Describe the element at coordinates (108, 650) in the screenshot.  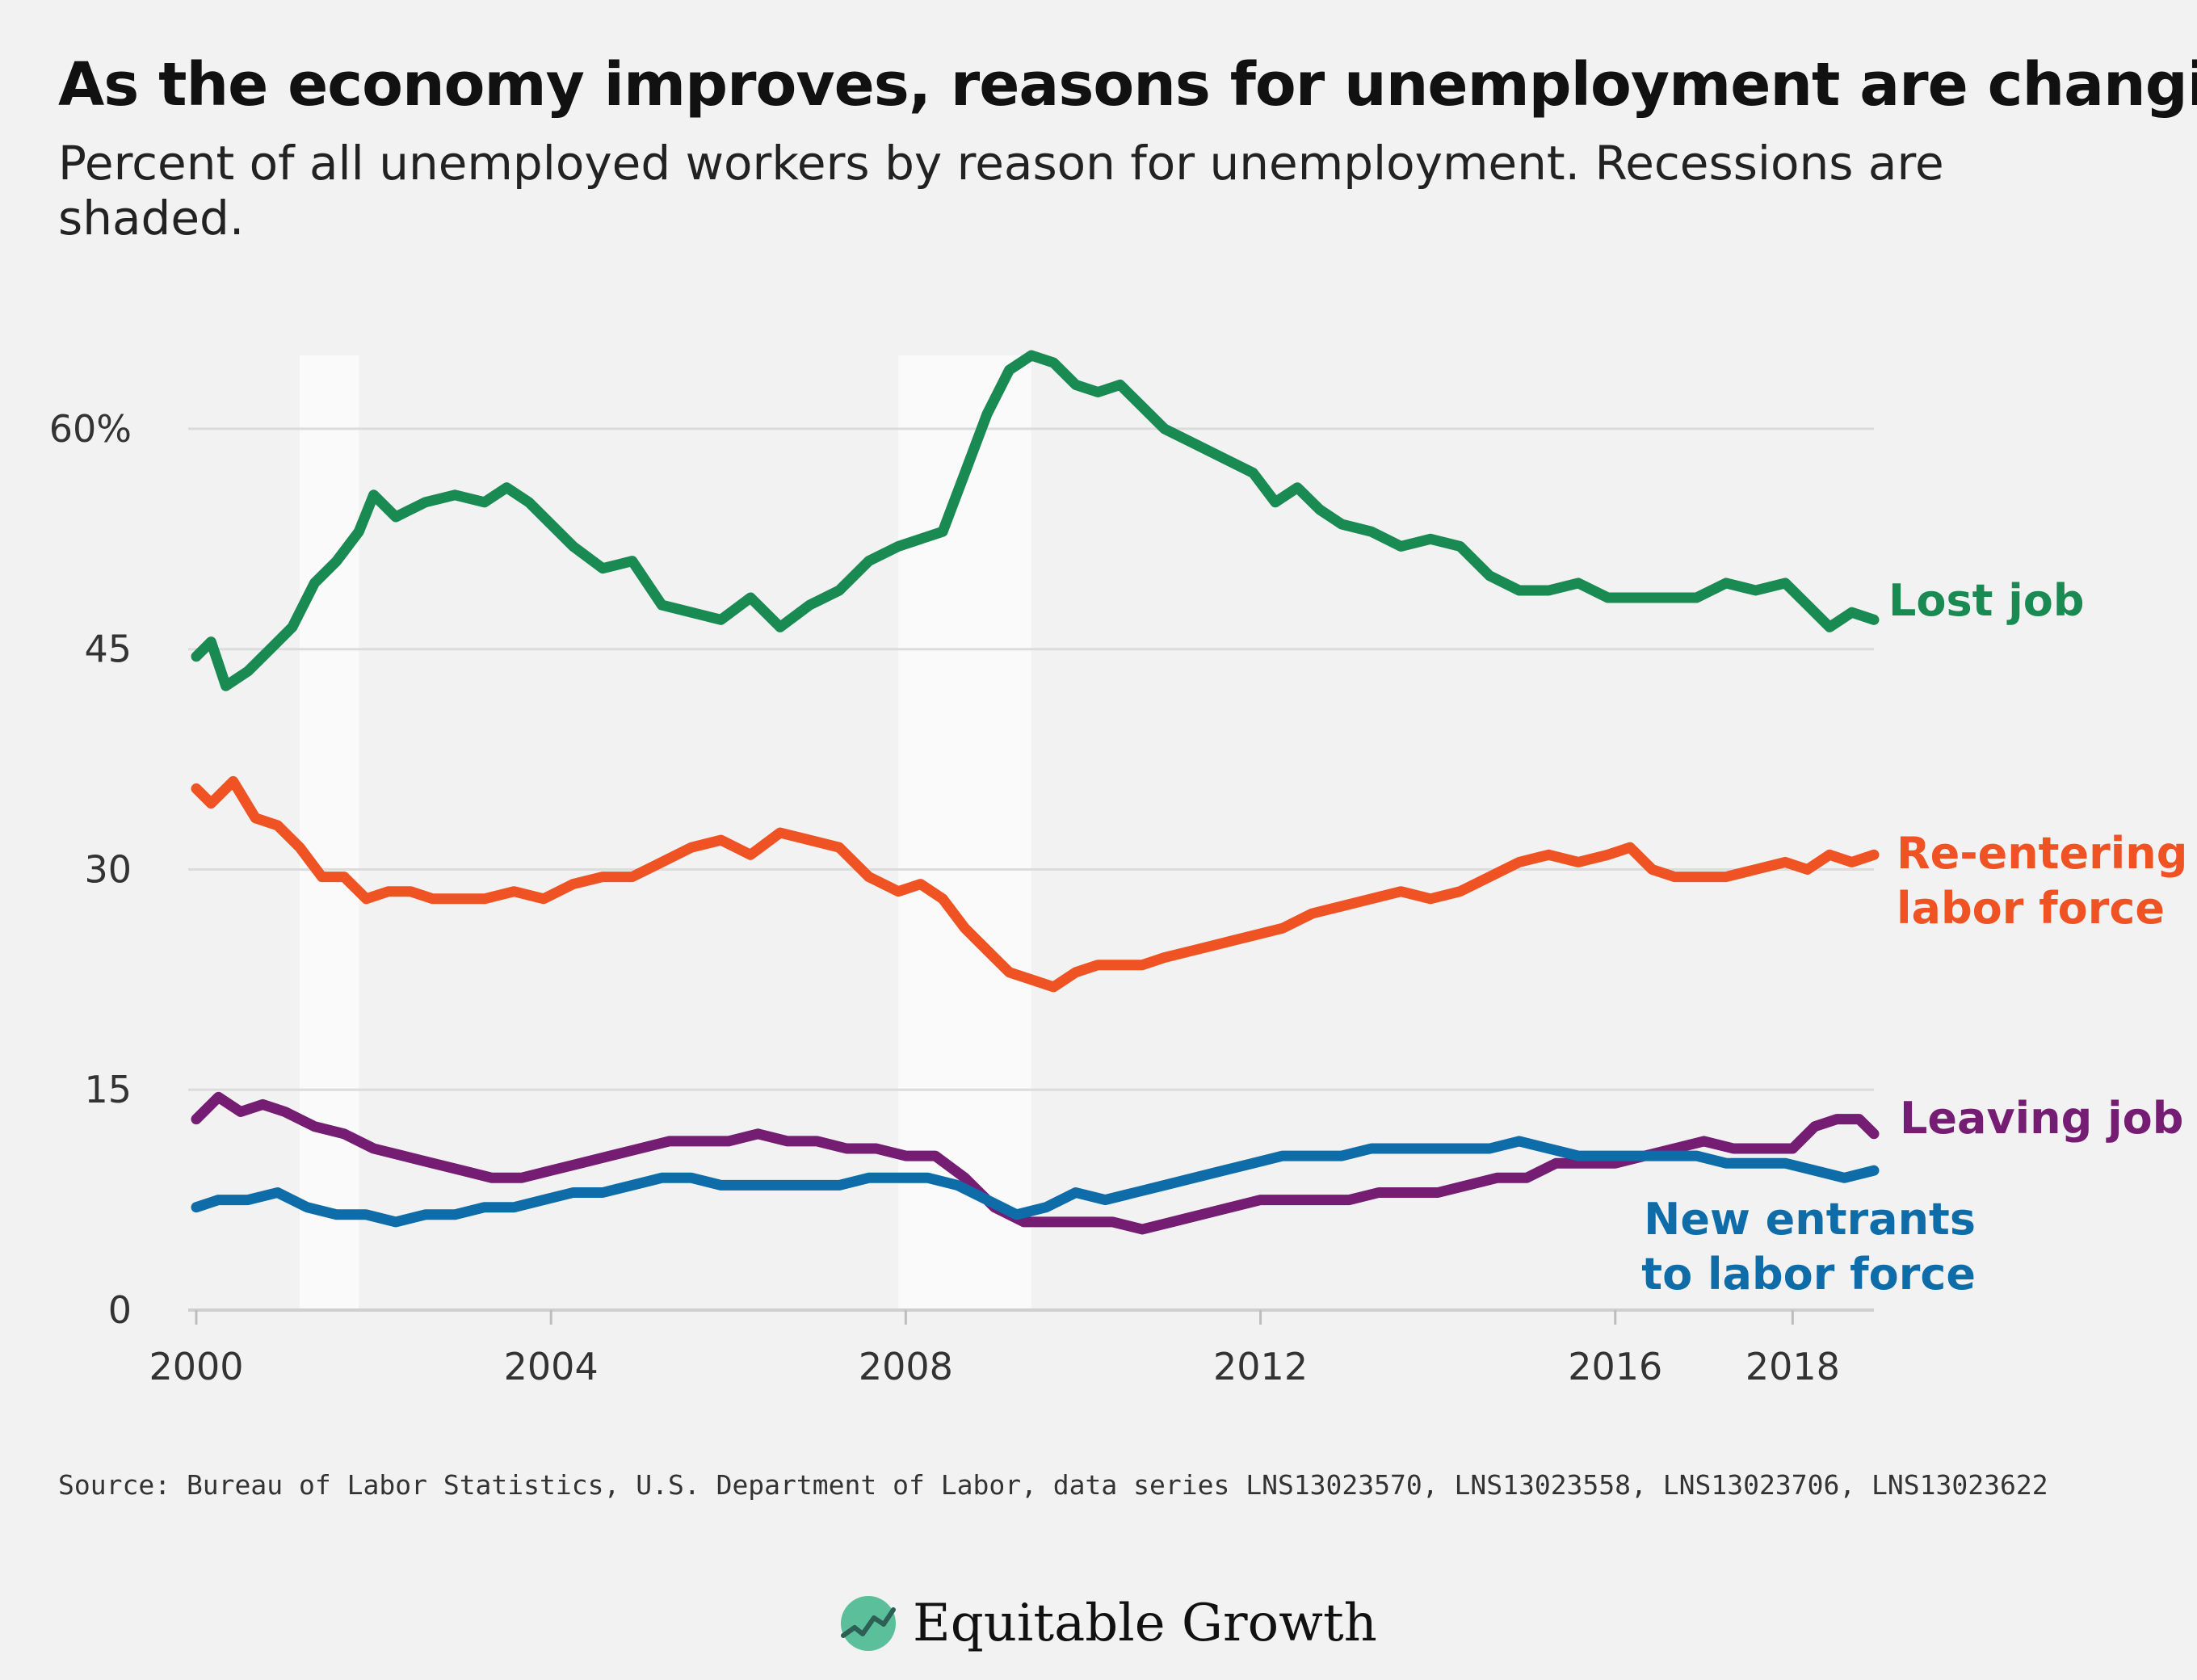
I see `y-tick-label-45: 45` at that location.